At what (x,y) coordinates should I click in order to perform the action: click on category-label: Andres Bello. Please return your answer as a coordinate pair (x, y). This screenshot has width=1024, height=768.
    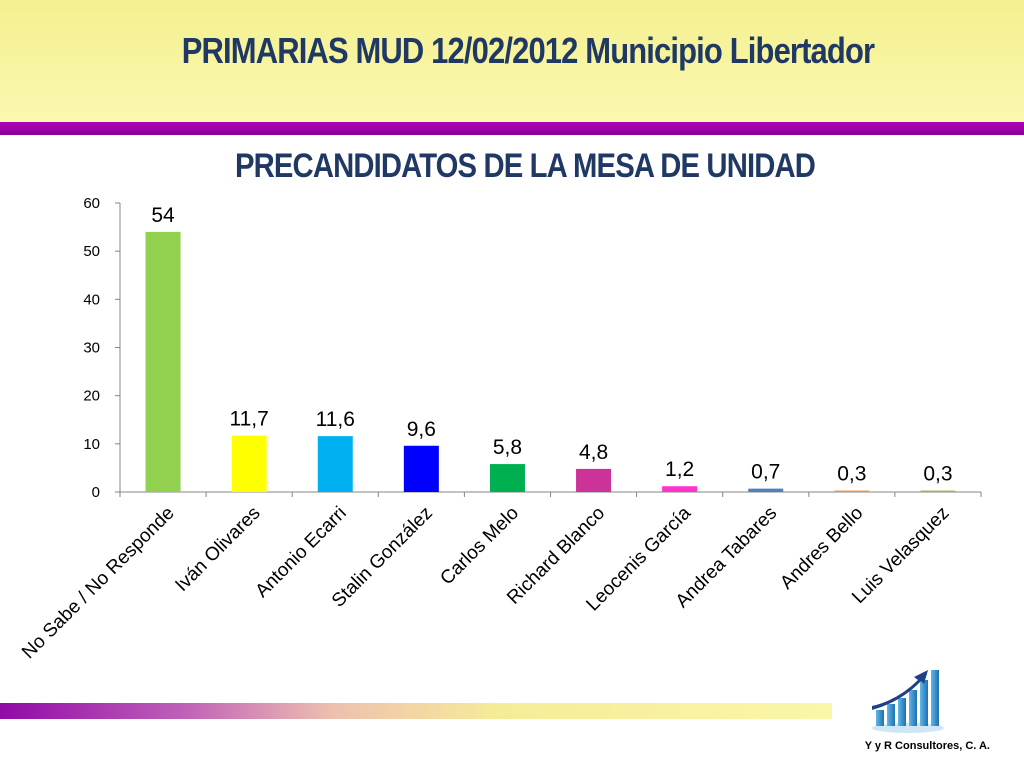
    Looking at the image, I should click on (821, 548).